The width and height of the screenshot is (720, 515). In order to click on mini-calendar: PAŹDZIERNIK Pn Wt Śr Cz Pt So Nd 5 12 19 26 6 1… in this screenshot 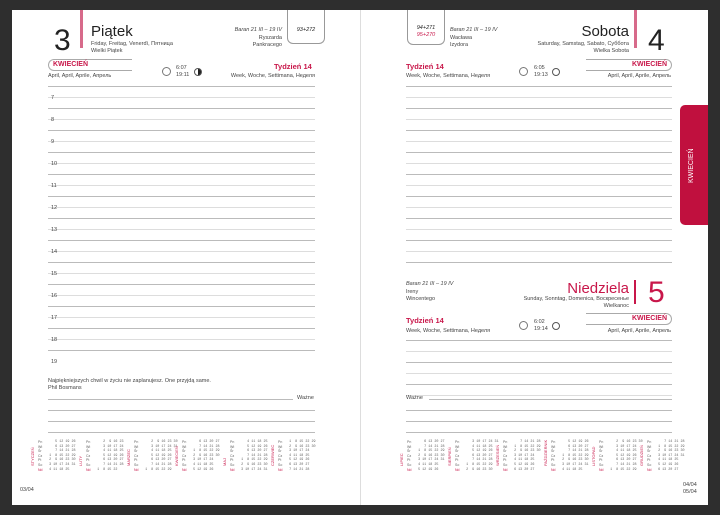, I will do `click(567, 458)`.